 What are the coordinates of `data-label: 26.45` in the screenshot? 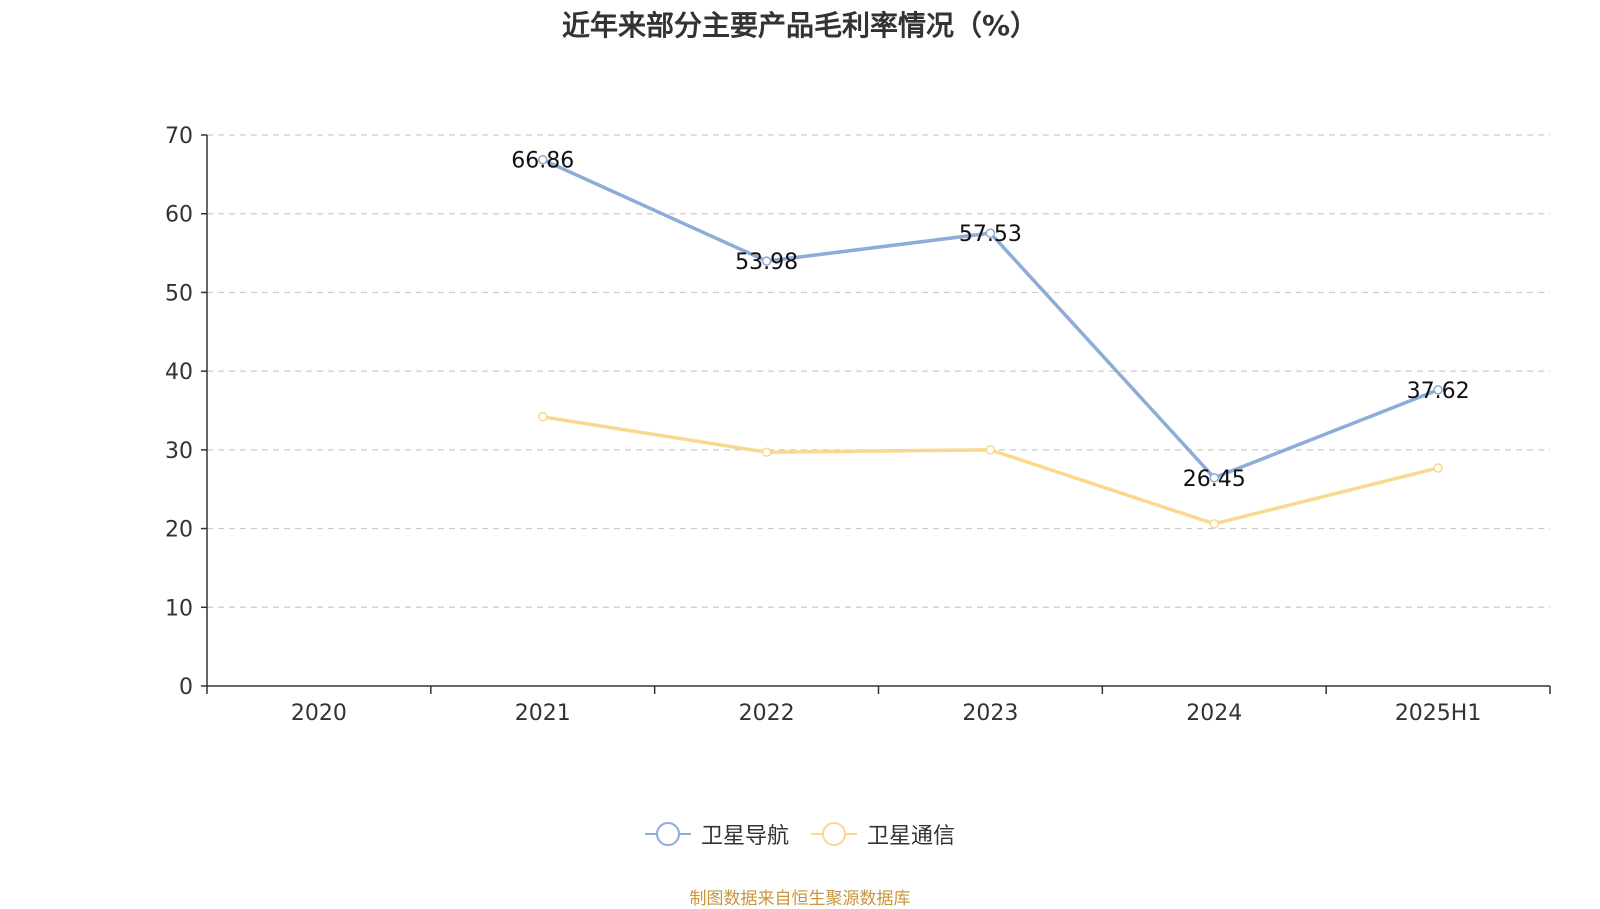 It's located at (1214, 479).